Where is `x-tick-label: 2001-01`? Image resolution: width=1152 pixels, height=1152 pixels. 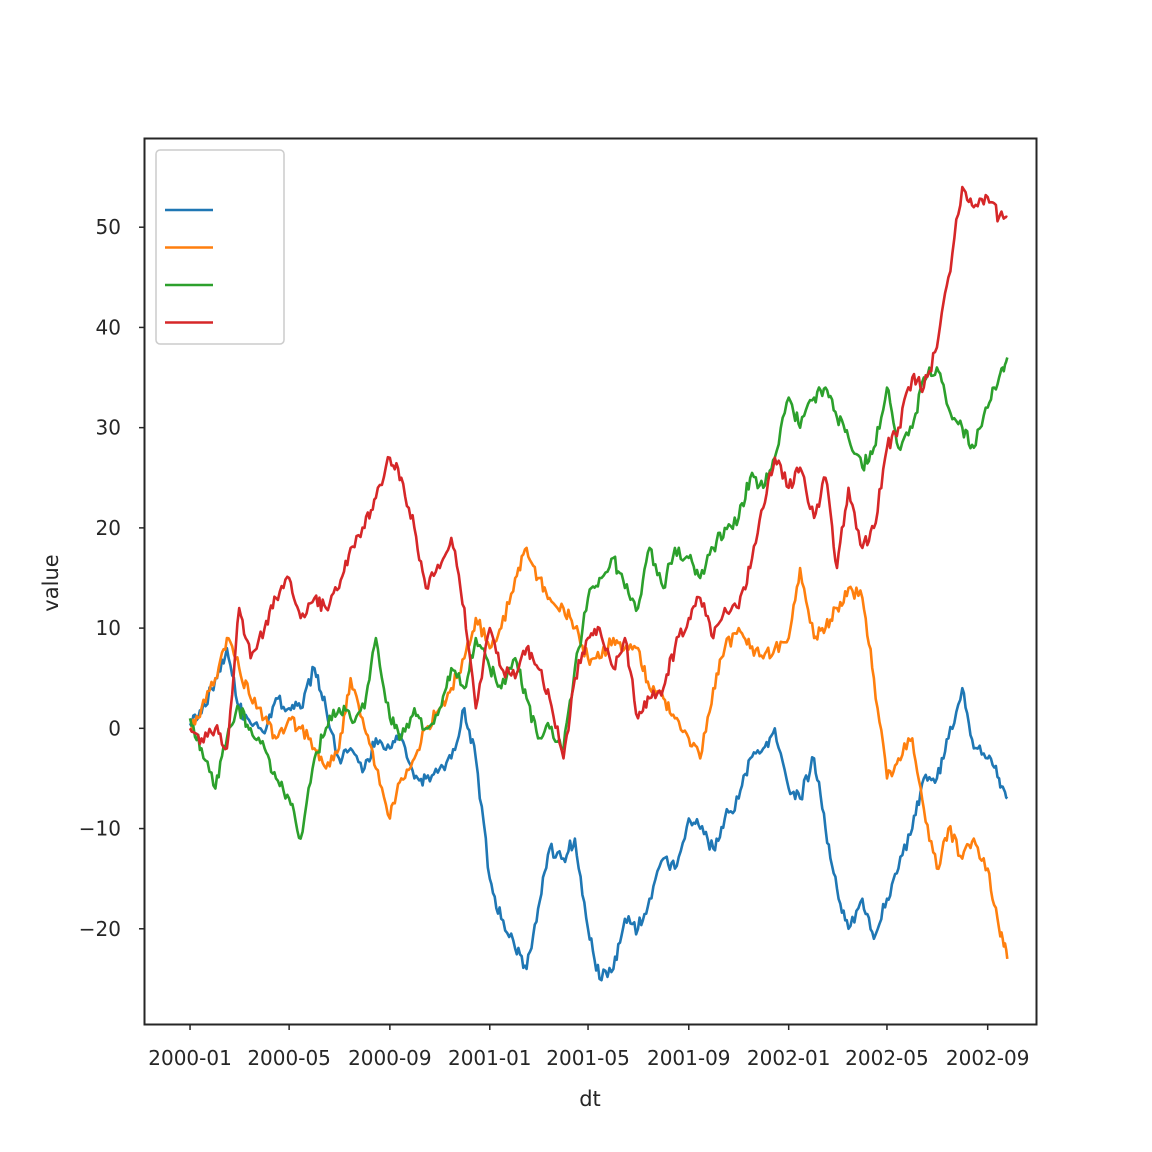
x-tick-label: 2001-01 is located at coordinates (490, 1058).